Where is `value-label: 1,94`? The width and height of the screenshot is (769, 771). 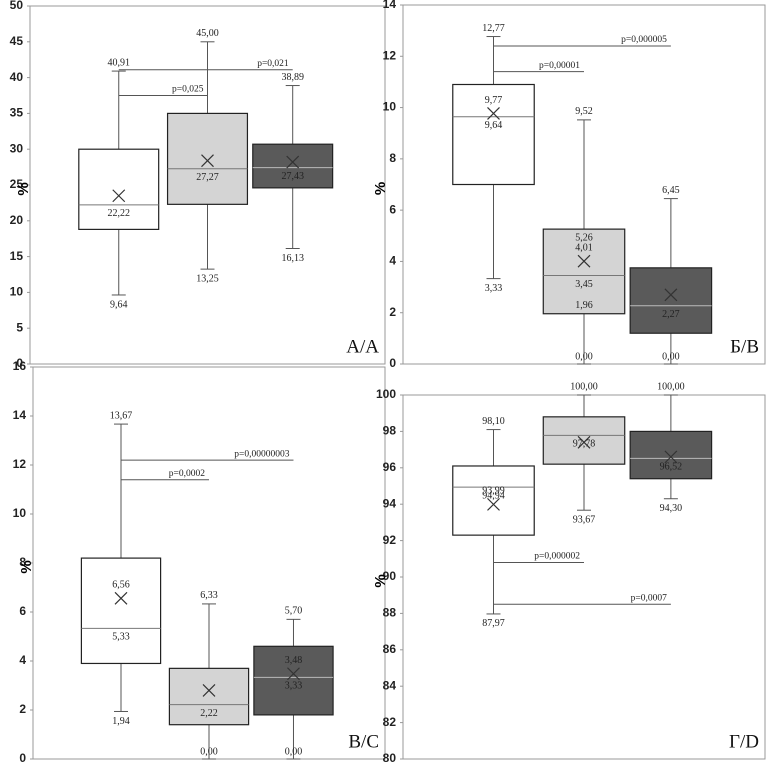 value-label: 1,94 is located at coordinates (121, 721).